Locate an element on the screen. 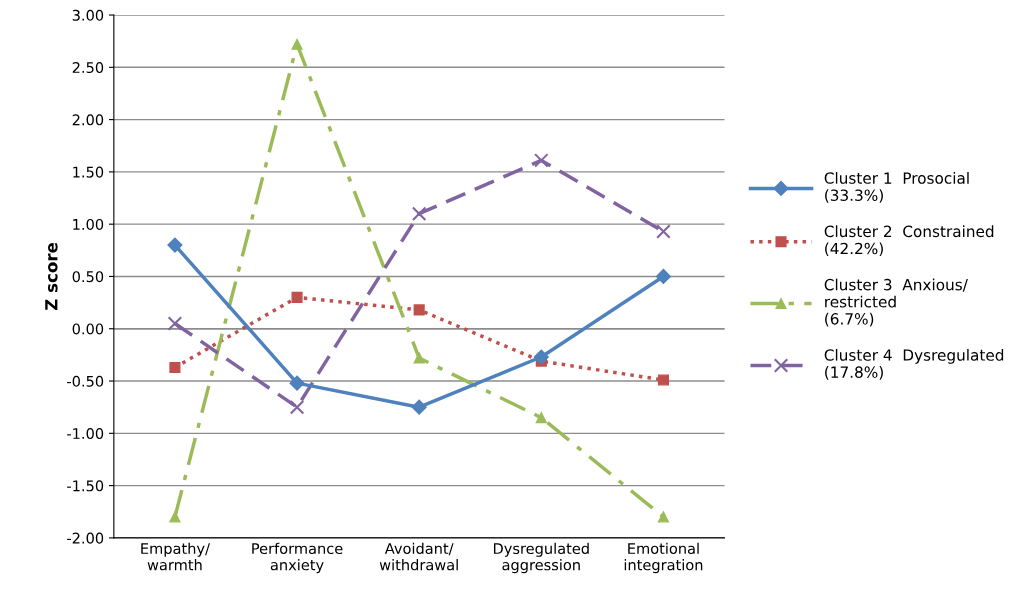 The image size is (1035, 601). y-tick-label: 0.00 is located at coordinates (88, 329).